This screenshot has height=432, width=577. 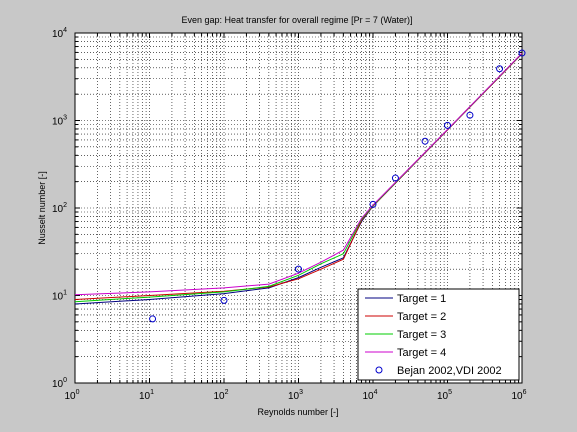 I want to click on legend-item: Target = 1, so click(x=405, y=299).